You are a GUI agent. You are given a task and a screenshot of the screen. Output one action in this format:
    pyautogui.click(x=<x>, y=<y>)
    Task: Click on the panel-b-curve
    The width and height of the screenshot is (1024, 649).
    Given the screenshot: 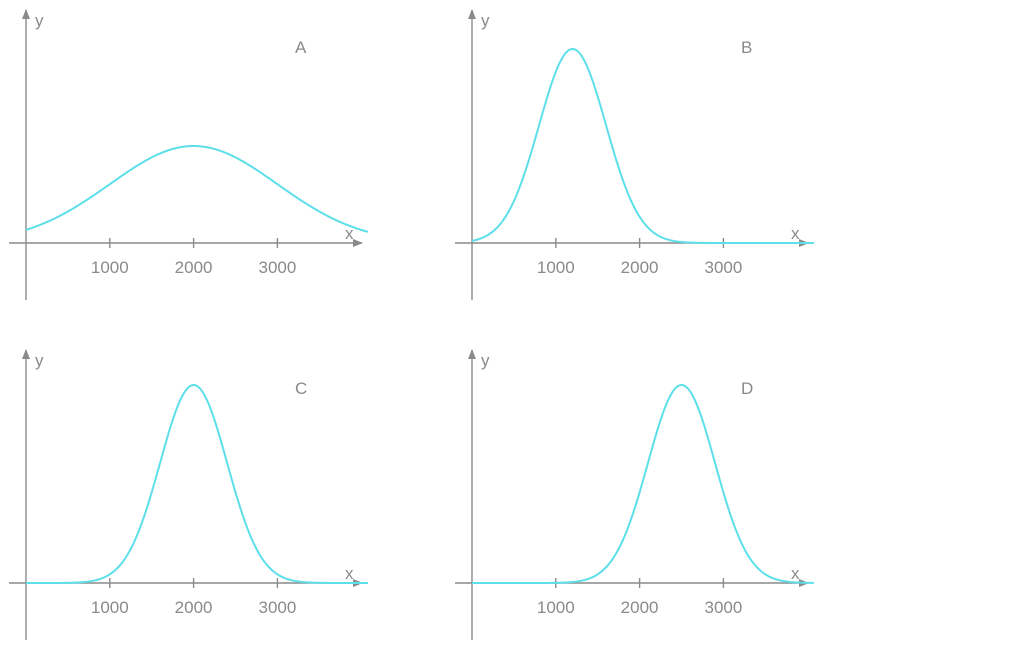 What is the action you would take?
    pyautogui.click(x=642, y=146)
    